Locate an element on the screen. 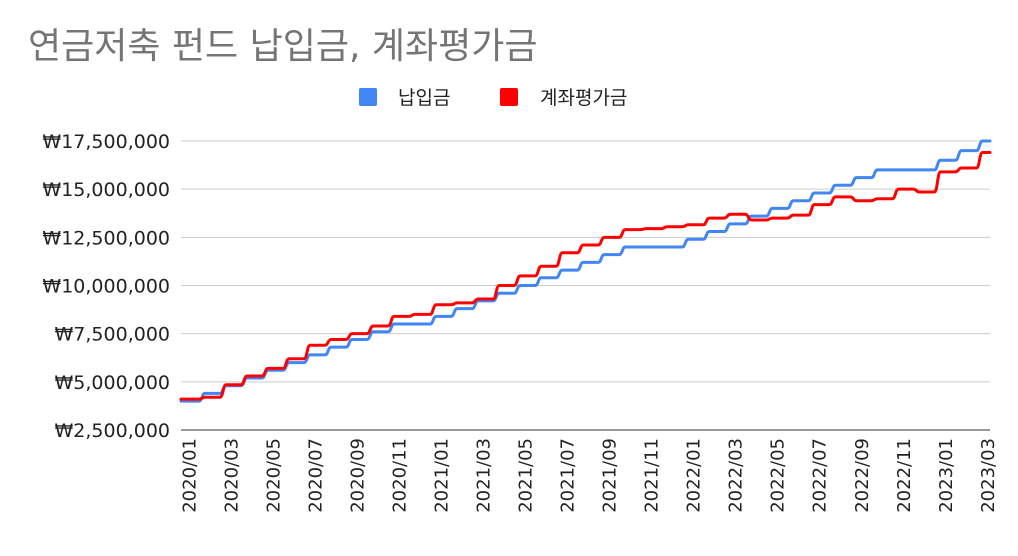  x-tick-label: 2023/03 is located at coordinates (988, 475).